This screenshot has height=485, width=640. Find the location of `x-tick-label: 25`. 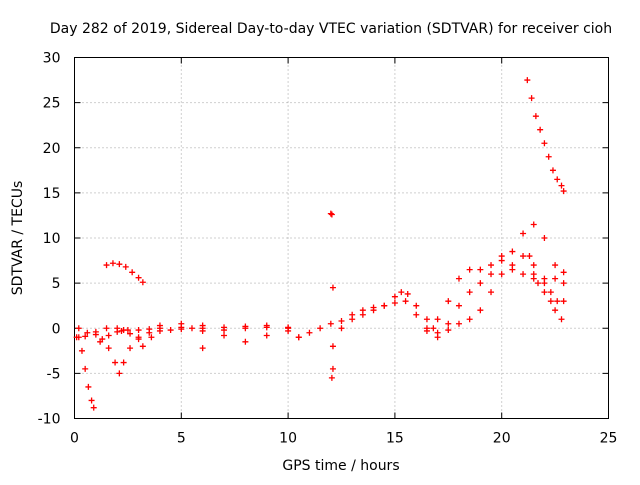

x-tick-label: 25 is located at coordinates (609, 439).